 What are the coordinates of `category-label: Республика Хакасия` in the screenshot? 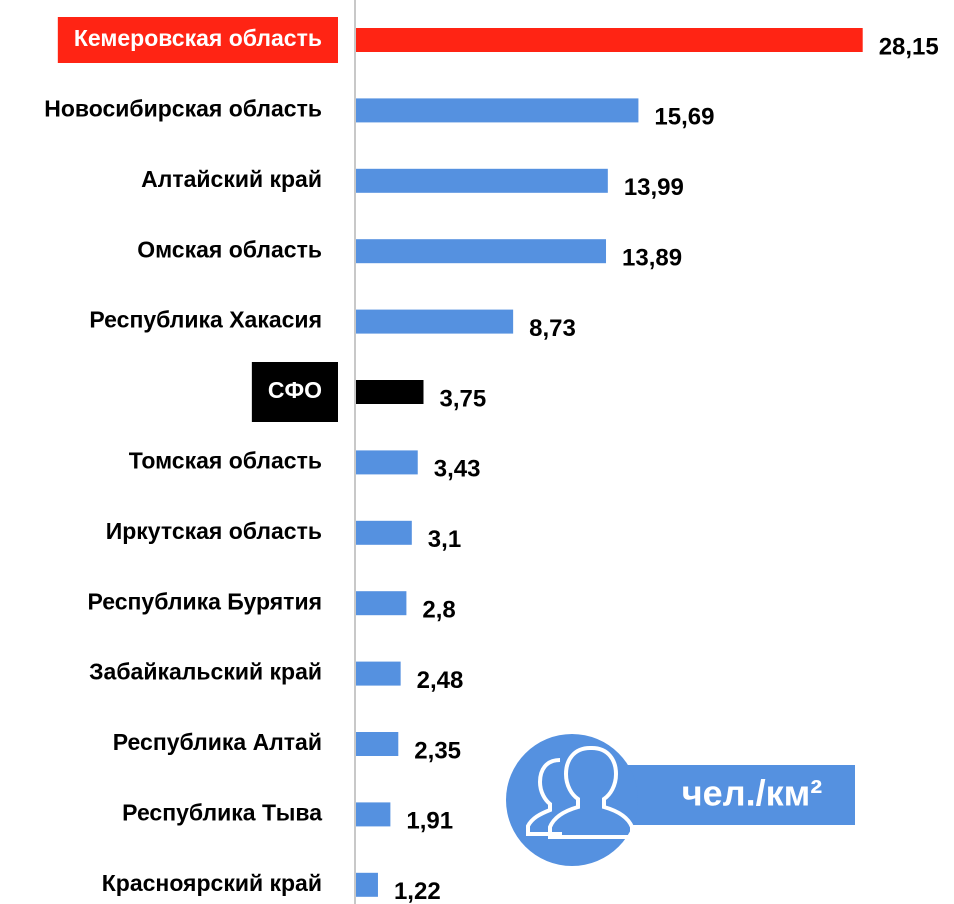 It's located at (205, 320).